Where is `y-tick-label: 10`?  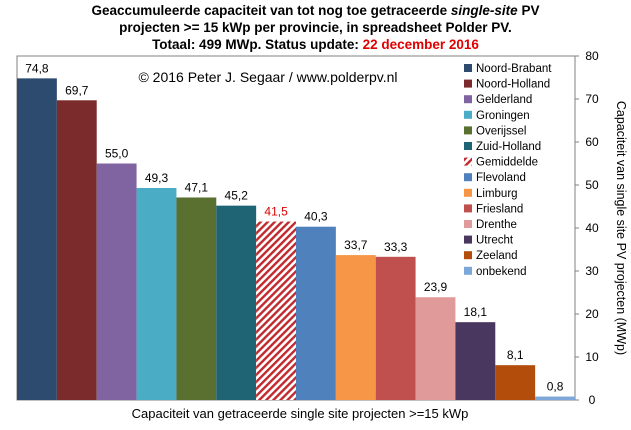 y-tick-label: 10 is located at coordinates (592, 357).